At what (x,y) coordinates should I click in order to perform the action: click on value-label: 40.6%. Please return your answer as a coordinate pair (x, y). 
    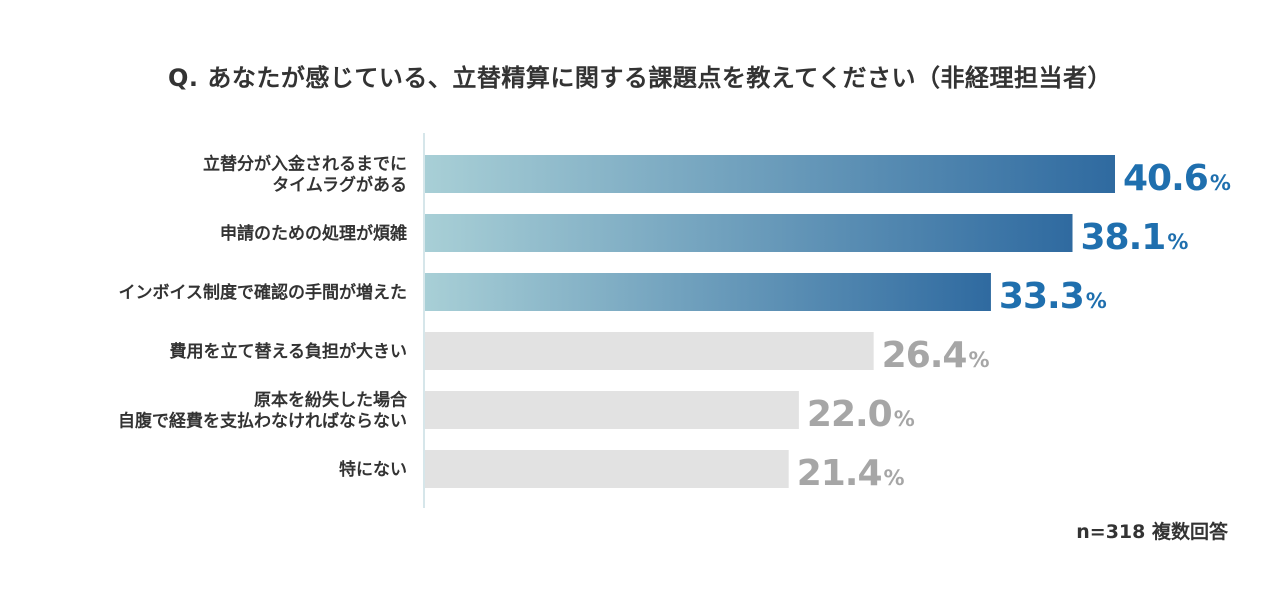
    Looking at the image, I should click on (1177, 178).